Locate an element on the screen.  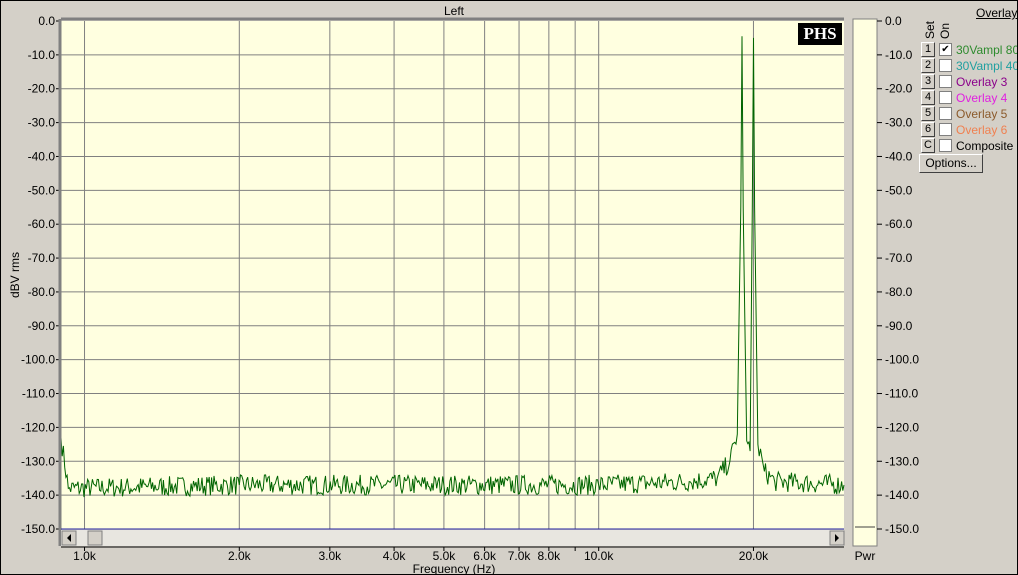
pwr-tick-label: -70.0 is located at coordinates (899, 258).